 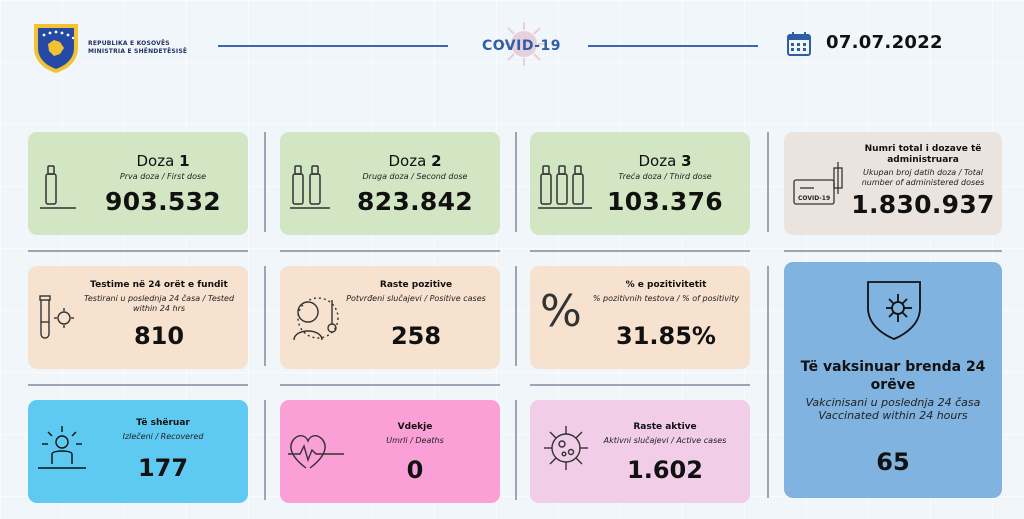 What do you see at coordinates (163, 436) in the screenshot?
I see `recovered-subtitle: Izlečeni / Recovered` at bounding box center [163, 436].